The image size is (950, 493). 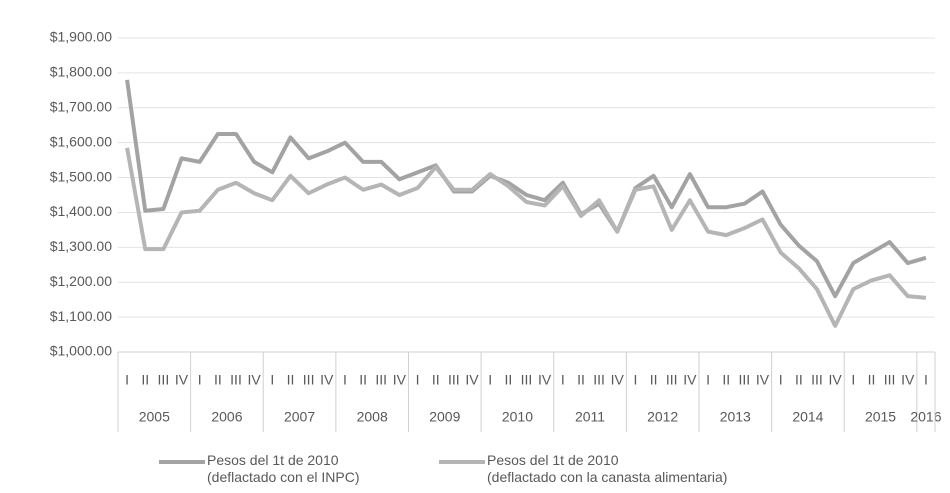 What do you see at coordinates (81, 106) in the screenshot?
I see `y-tick-label: $1,700.00` at bounding box center [81, 106].